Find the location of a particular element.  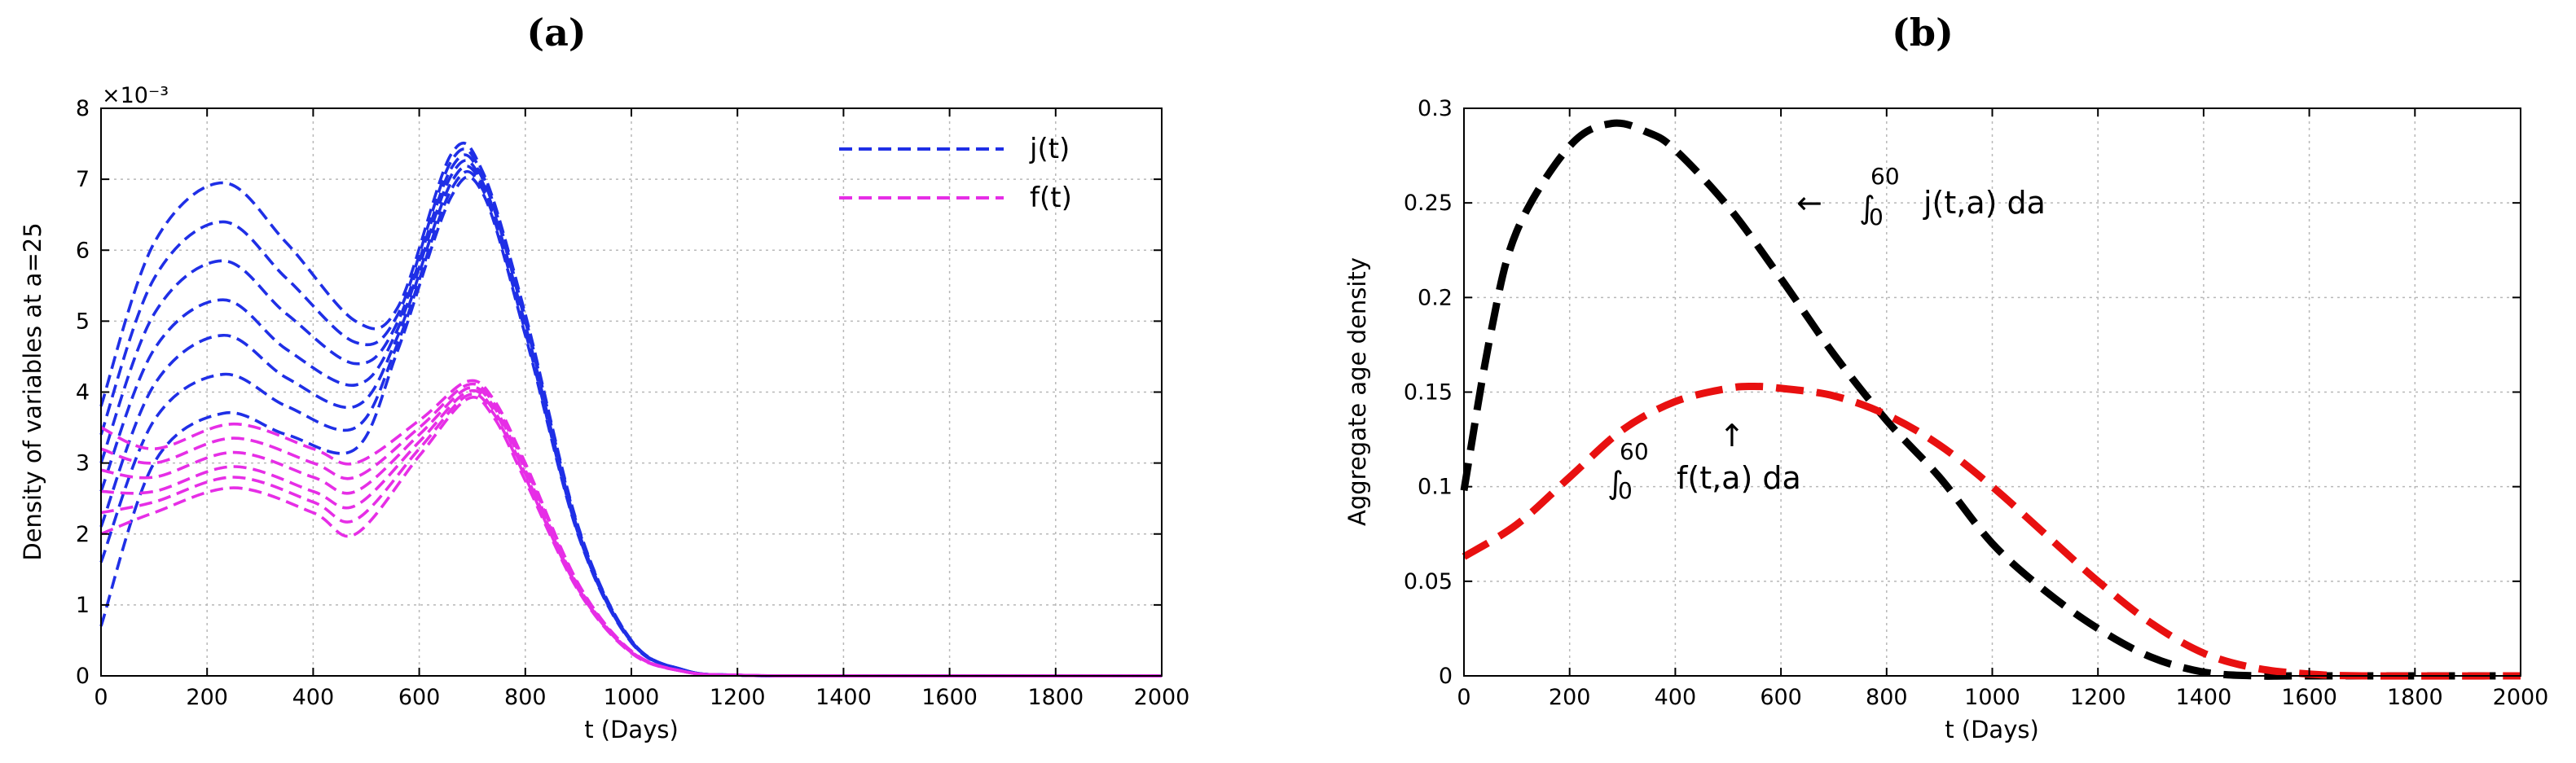

panel-b-x-tick-label: 800 is located at coordinates (1887, 697).